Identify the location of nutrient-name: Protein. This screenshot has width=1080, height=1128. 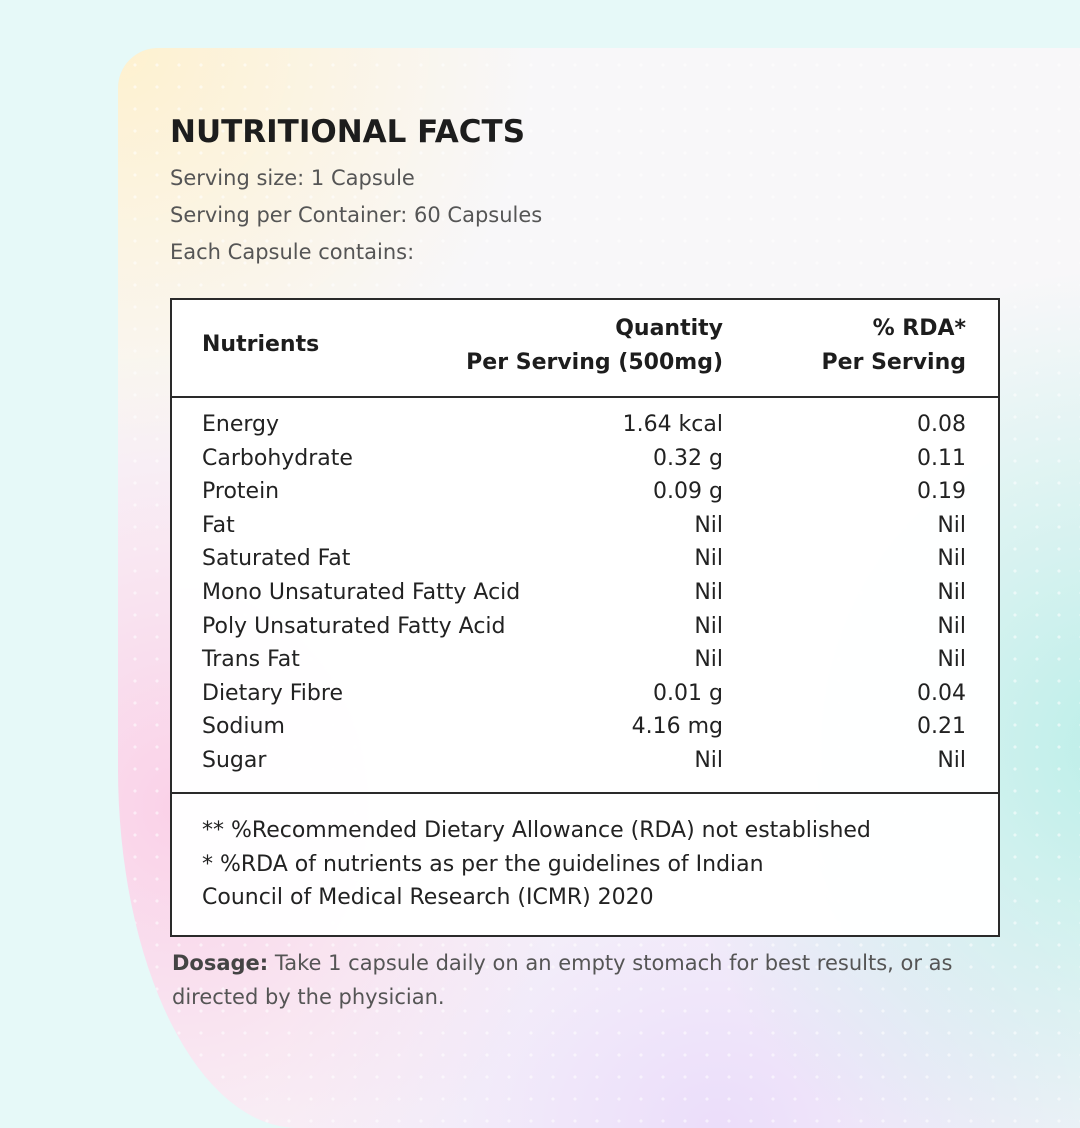
(241, 492).